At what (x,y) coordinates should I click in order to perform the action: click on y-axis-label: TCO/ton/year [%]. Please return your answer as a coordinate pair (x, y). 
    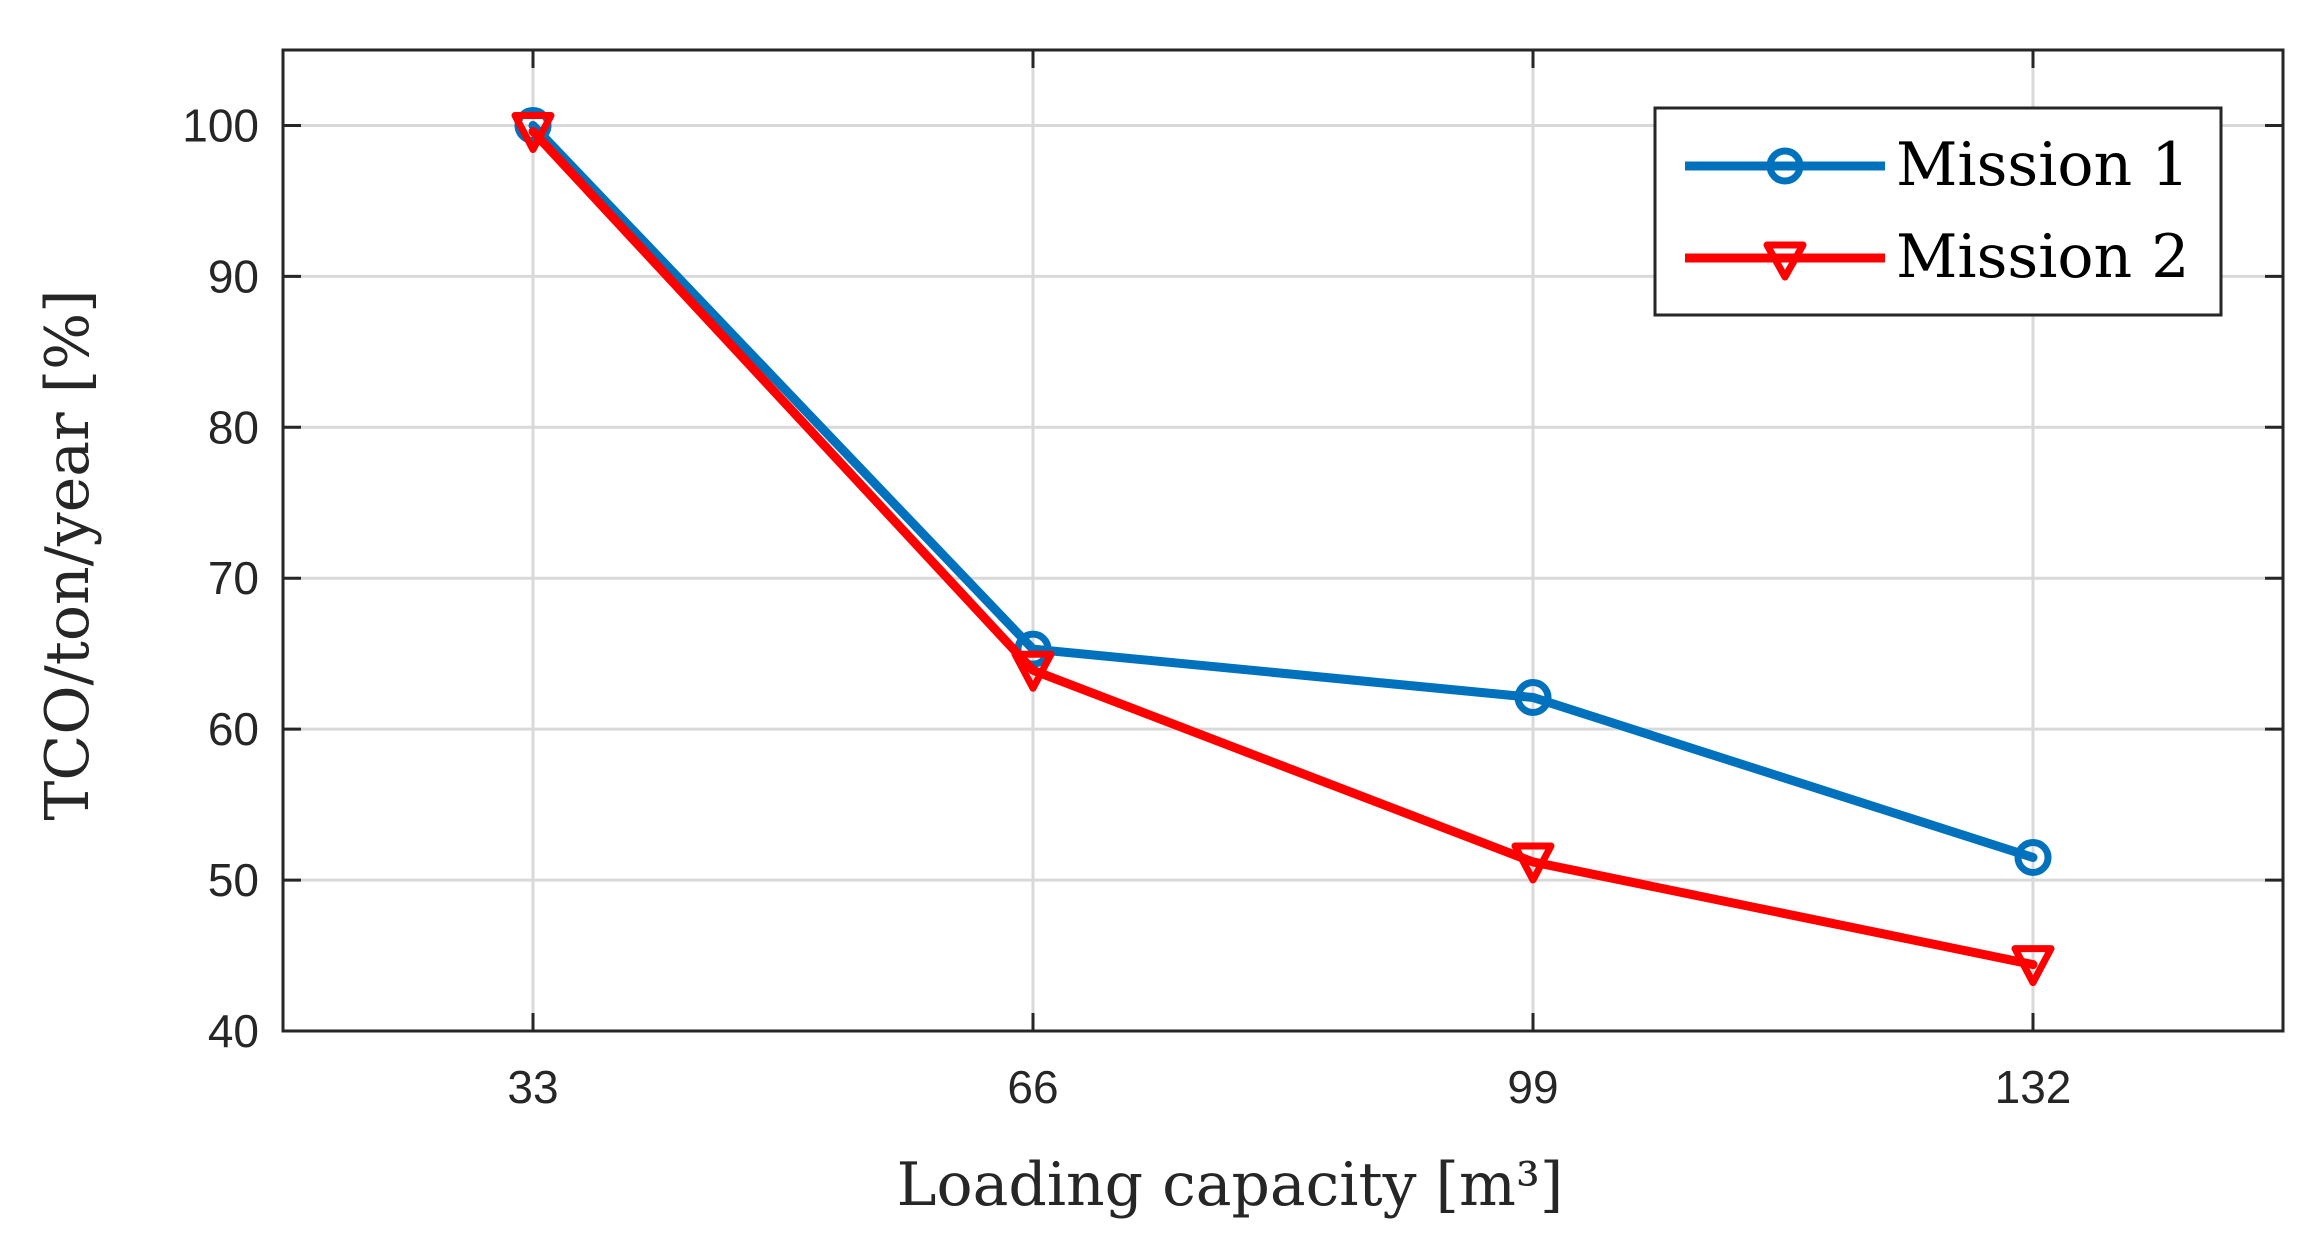
    Looking at the image, I should click on (68, 554).